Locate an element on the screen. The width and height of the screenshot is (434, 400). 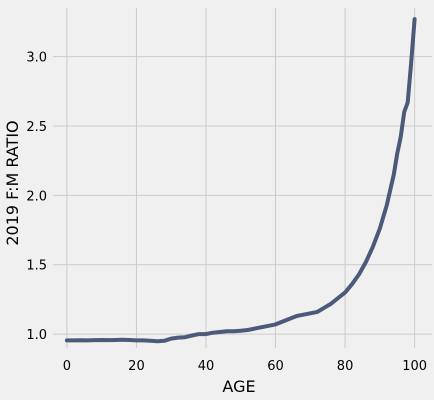
y-axis-label: 2019 F:M RATIO is located at coordinates (12, 182).